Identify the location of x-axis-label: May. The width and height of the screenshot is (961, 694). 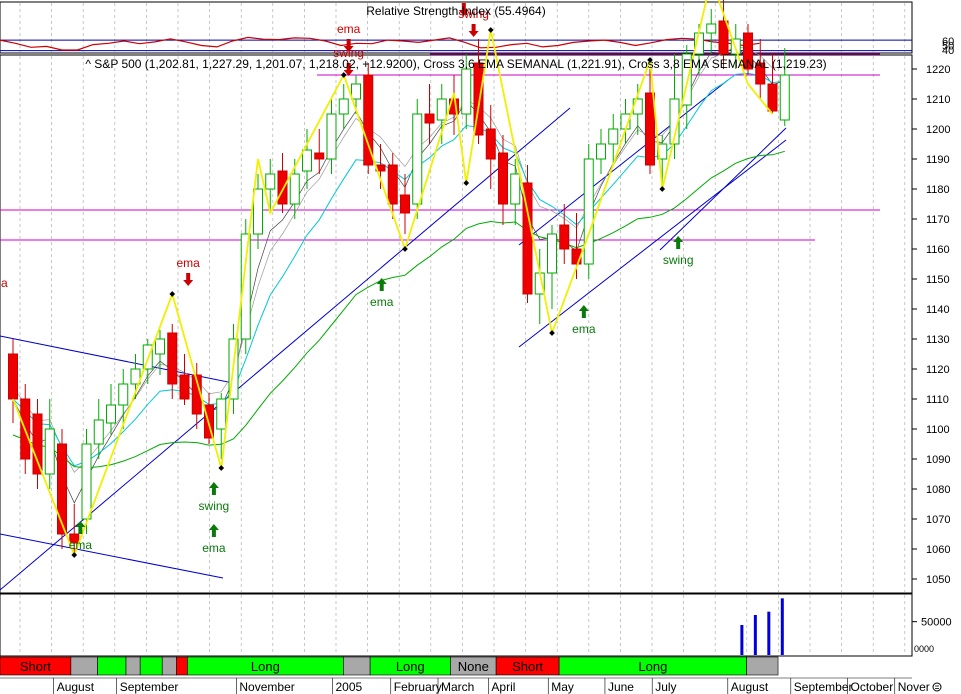
(562, 687).